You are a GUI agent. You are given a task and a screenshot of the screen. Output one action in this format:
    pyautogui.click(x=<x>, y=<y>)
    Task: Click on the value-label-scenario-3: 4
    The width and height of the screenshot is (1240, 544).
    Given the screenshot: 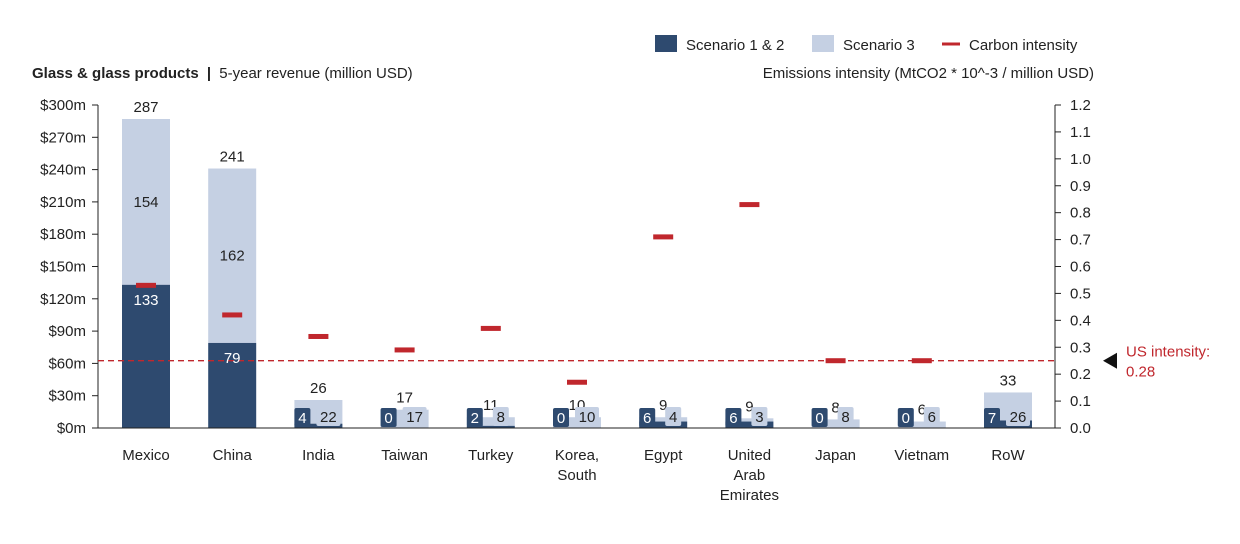 What is the action you would take?
    pyautogui.click(x=673, y=417)
    